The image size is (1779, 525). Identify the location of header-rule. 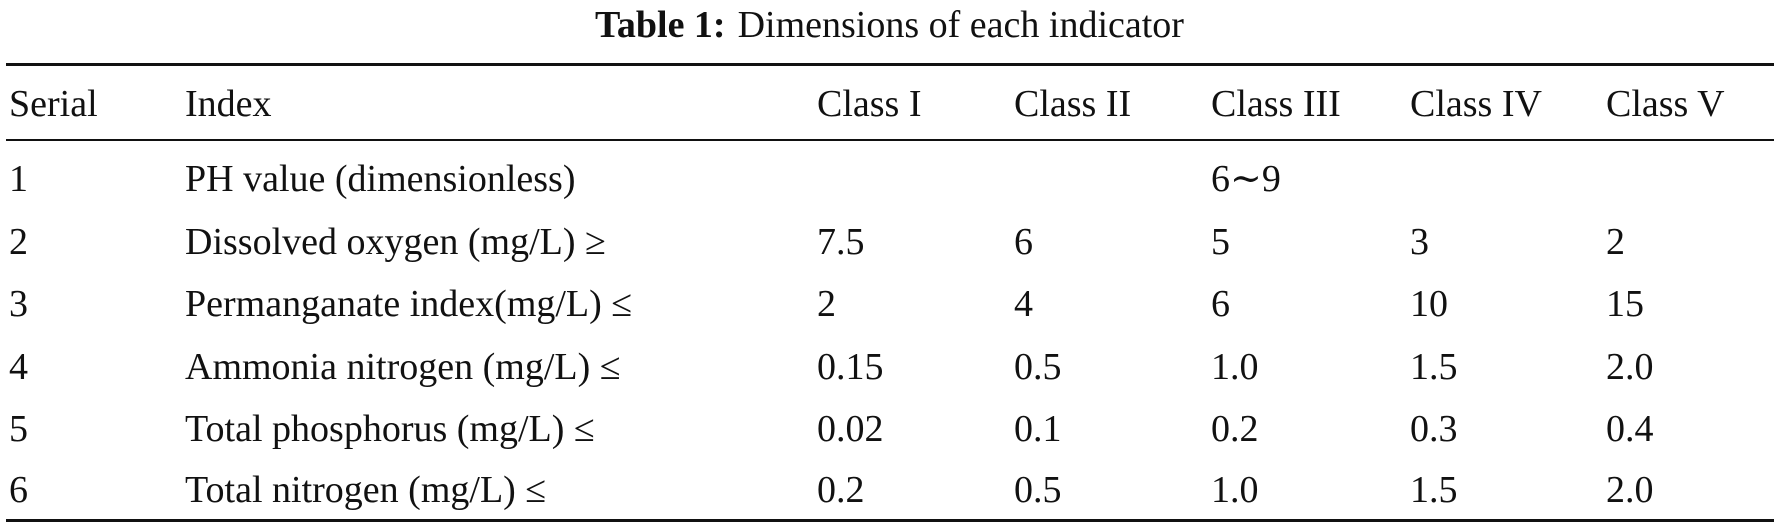
(890, 140).